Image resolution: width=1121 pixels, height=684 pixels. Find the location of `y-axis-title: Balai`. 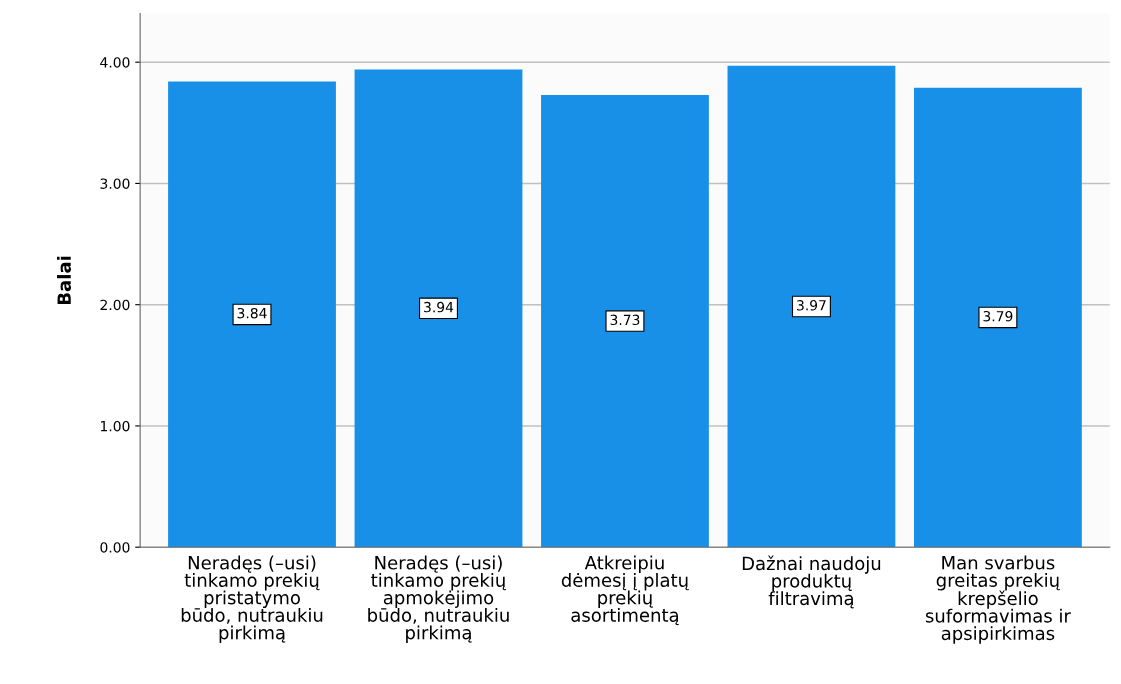

y-axis-title: Balai is located at coordinates (64, 280).